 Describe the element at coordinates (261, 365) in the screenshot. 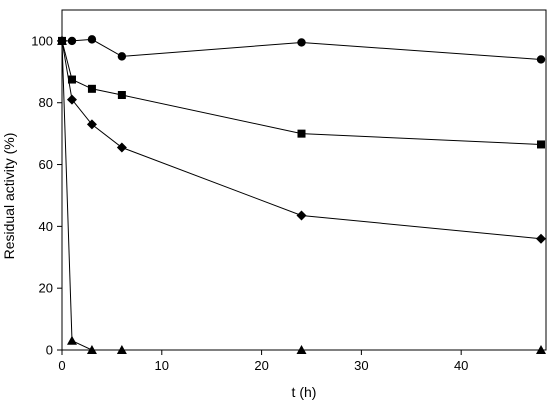

I see `x-tick-label: 20` at that location.